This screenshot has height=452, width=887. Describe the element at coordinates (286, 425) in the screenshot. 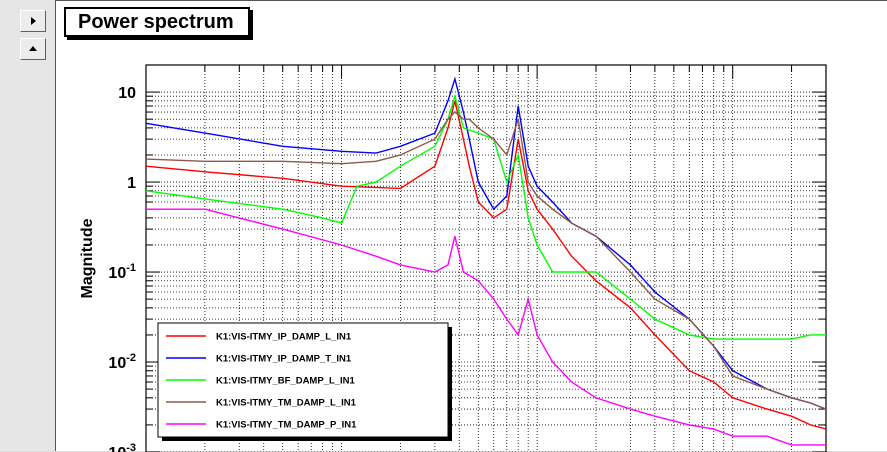

I see `legend-label: K1:VIS-ITMY_TM_DAMP_P_IN1` at that location.